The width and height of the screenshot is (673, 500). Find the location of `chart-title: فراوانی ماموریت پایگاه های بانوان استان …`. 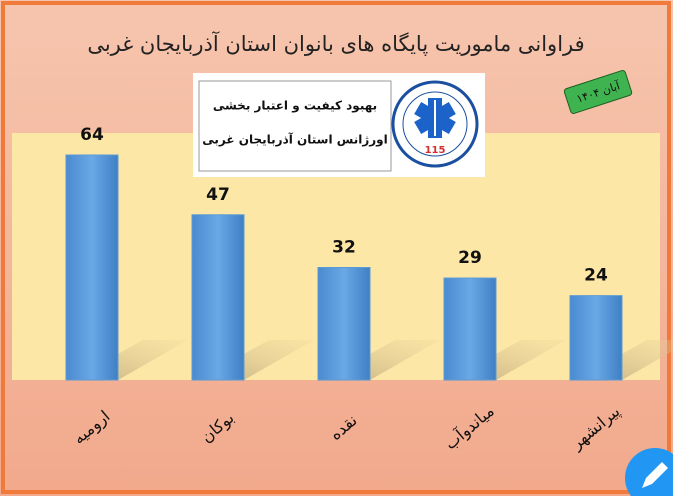

chart-title: فراوانی ماموریت پایگاه های بانوان استان … is located at coordinates (335, 43).